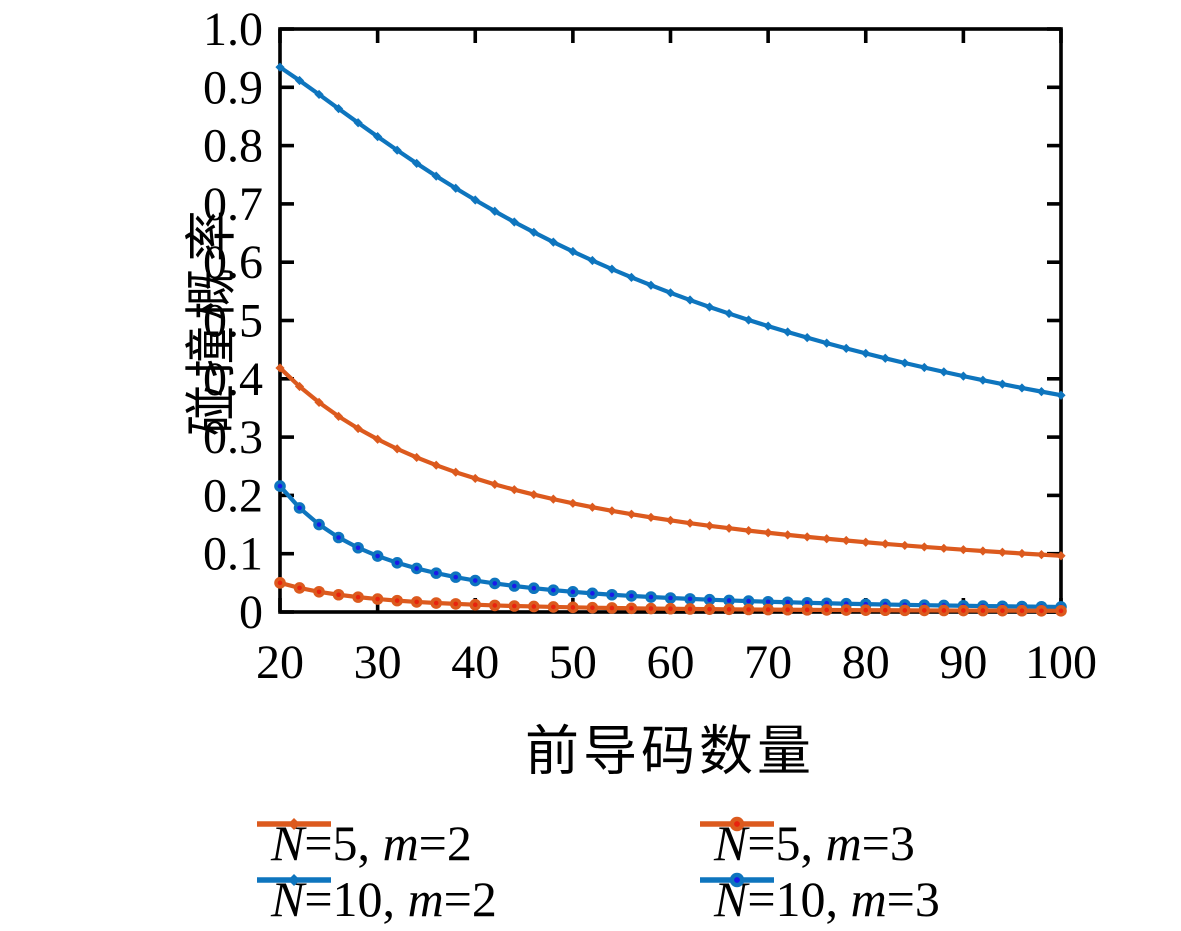 The height and width of the screenshot is (931, 1181). What do you see at coordinates (1061, 662) in the screenshot?
I see `x-tick-label: 100` at bounding box center [1061, 662].